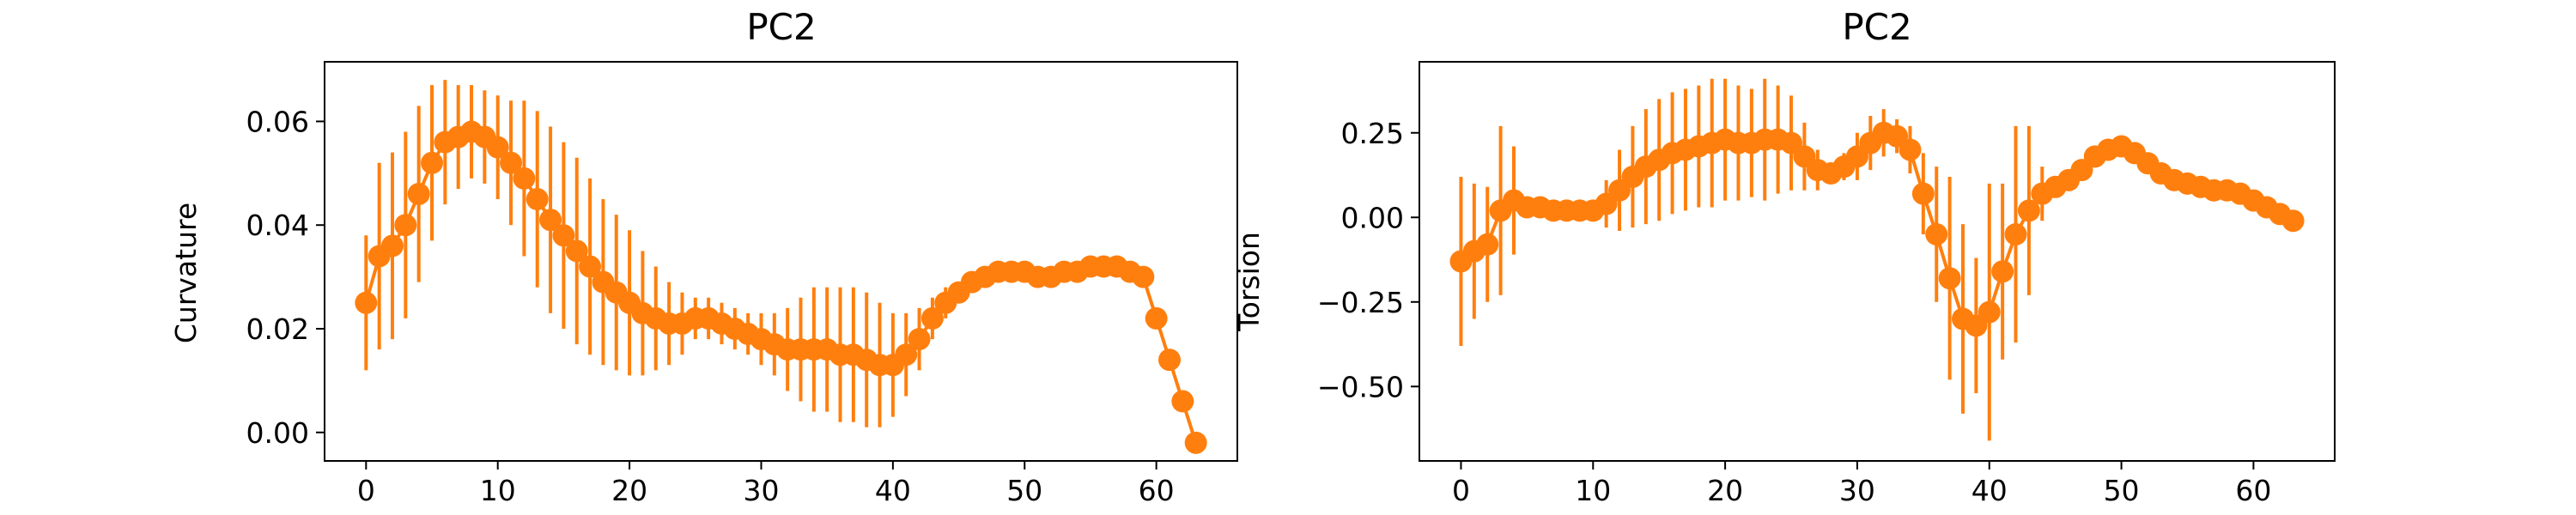 Image resolution: width=2576 pixels, height=515 pixels. Describe the element at coordinates (1989, 490) in the screenshot. I see `torsion-x-tick-label: 40` at that location.